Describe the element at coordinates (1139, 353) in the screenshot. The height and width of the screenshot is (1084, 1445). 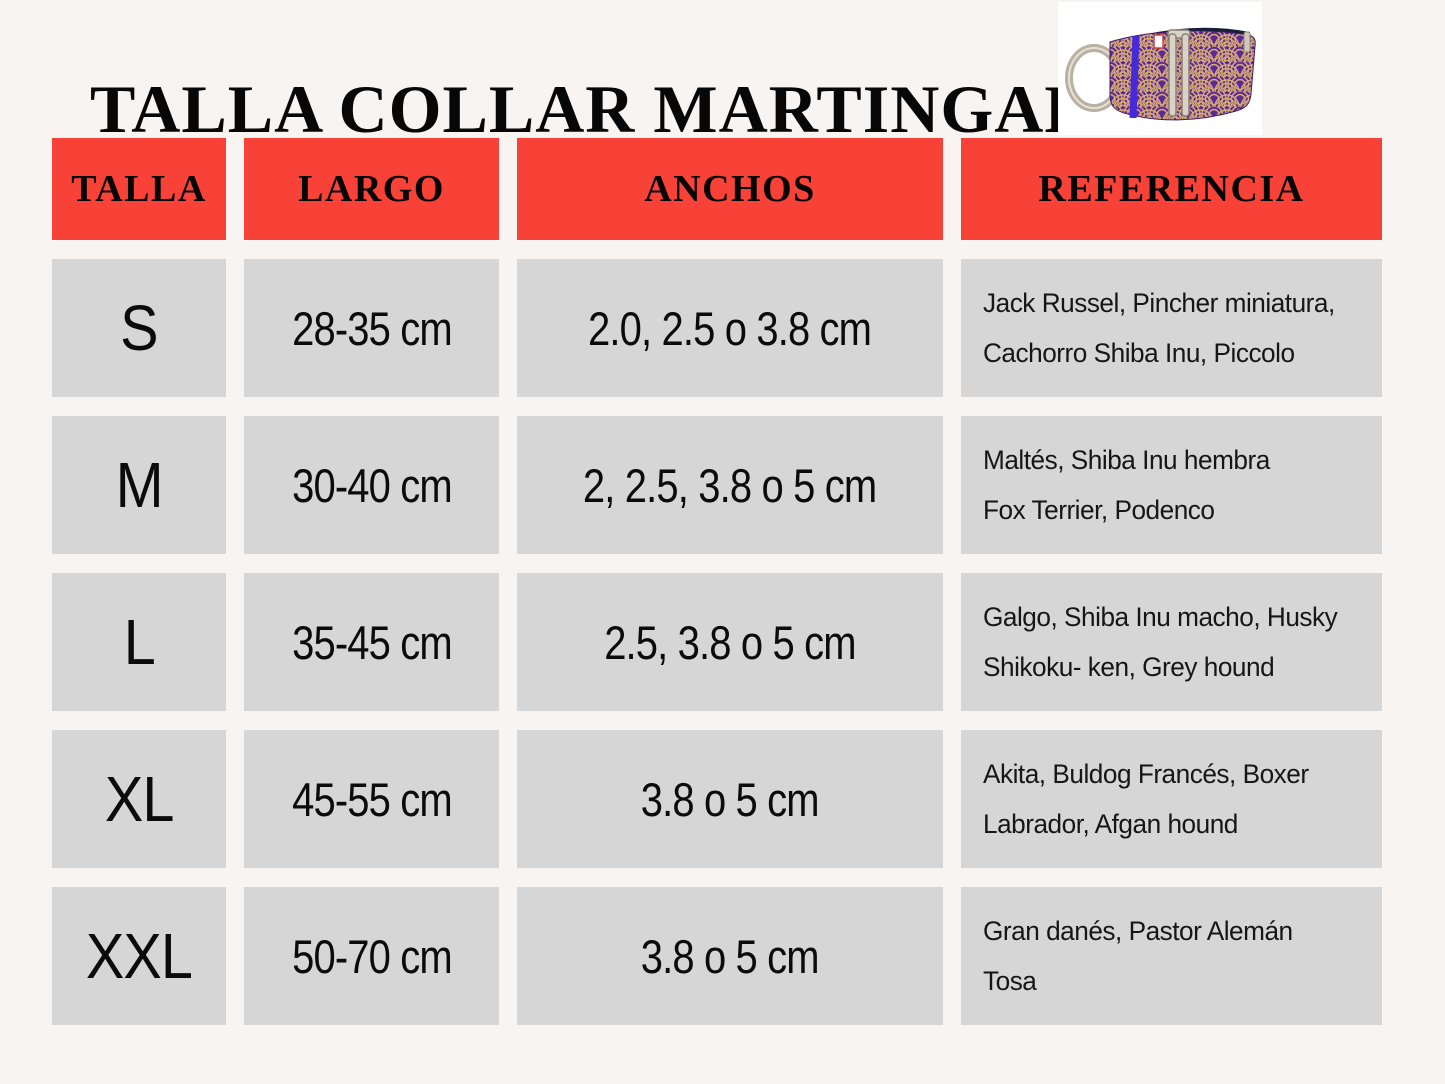
I see `referencia-line: Cachorro Shiba Inu, Piccolo` at that location.